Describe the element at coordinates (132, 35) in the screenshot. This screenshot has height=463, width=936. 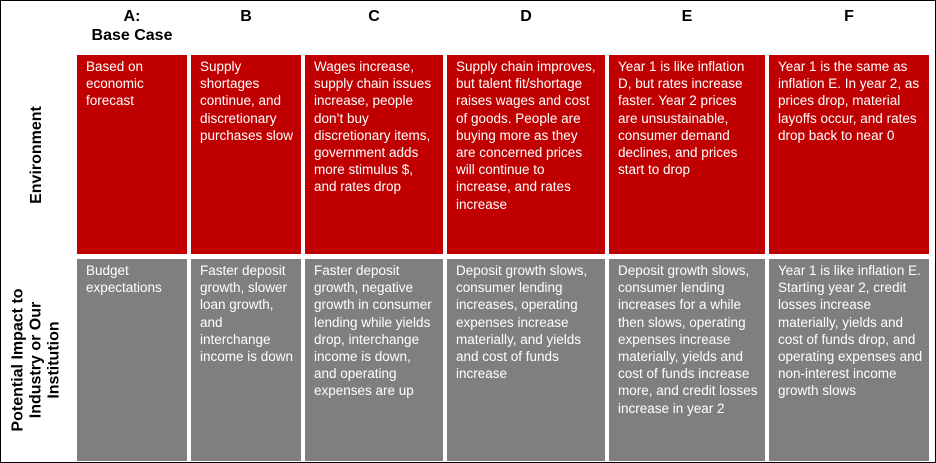
I see `column-name: Base Case` at that location.